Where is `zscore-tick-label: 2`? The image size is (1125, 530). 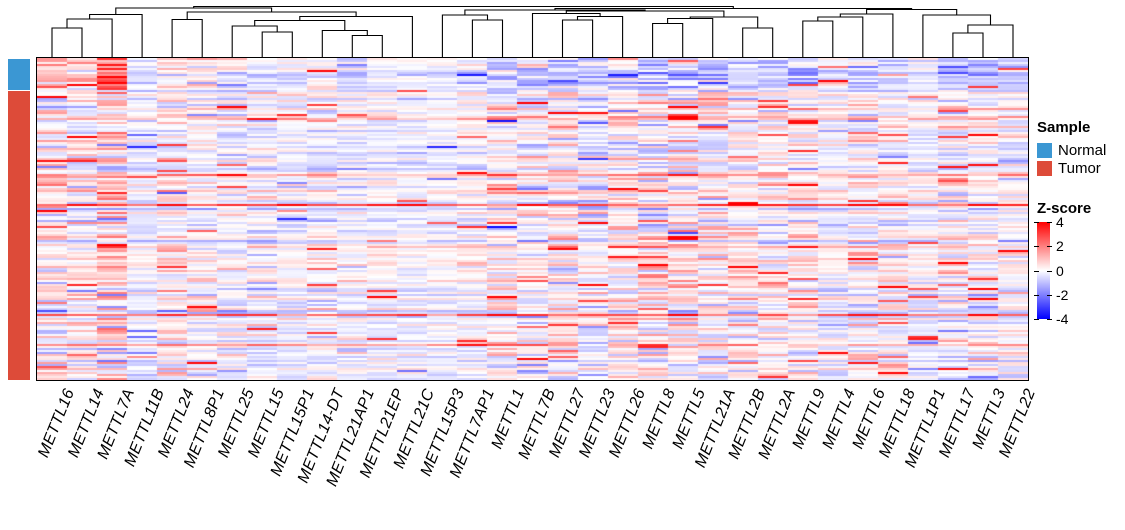
zscore-tick-label: 2 is located at coordinates (1060, 246).